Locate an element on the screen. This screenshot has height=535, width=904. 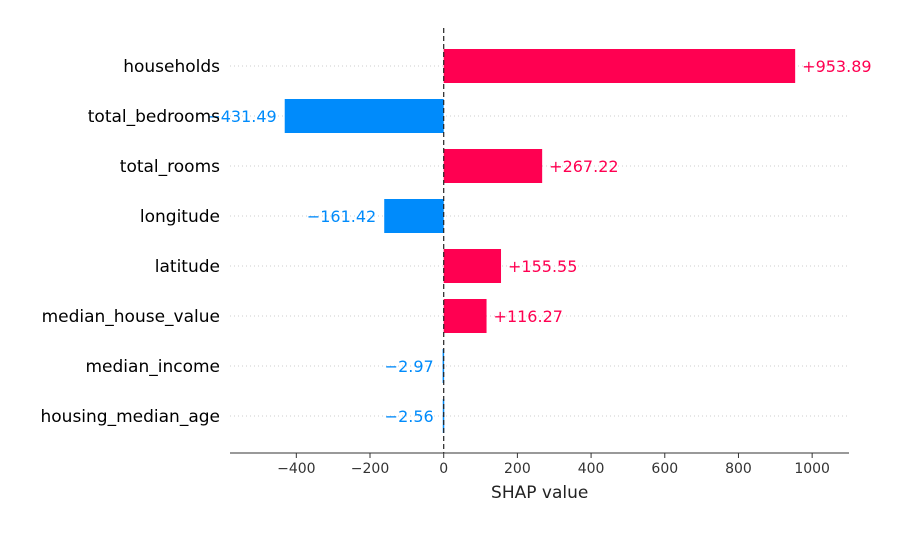
value-label: −2.97 is located at coordinates (409, 366).